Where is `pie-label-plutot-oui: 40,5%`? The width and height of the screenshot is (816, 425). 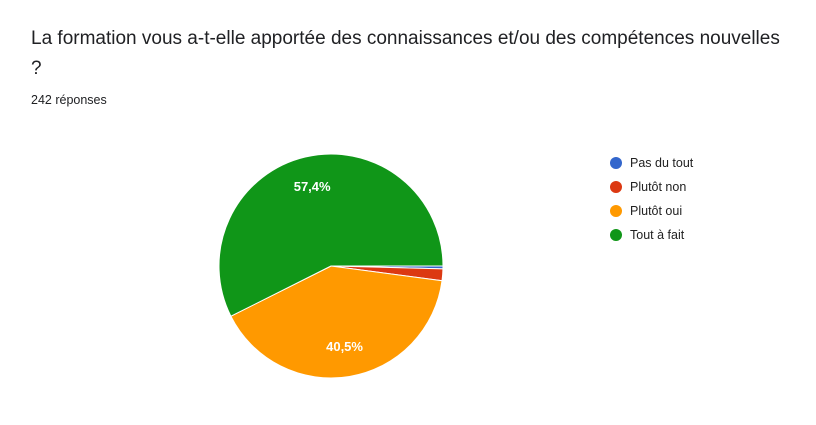 pie-label-plutot-oui: 40,5% is located at coordinates (344, 346).